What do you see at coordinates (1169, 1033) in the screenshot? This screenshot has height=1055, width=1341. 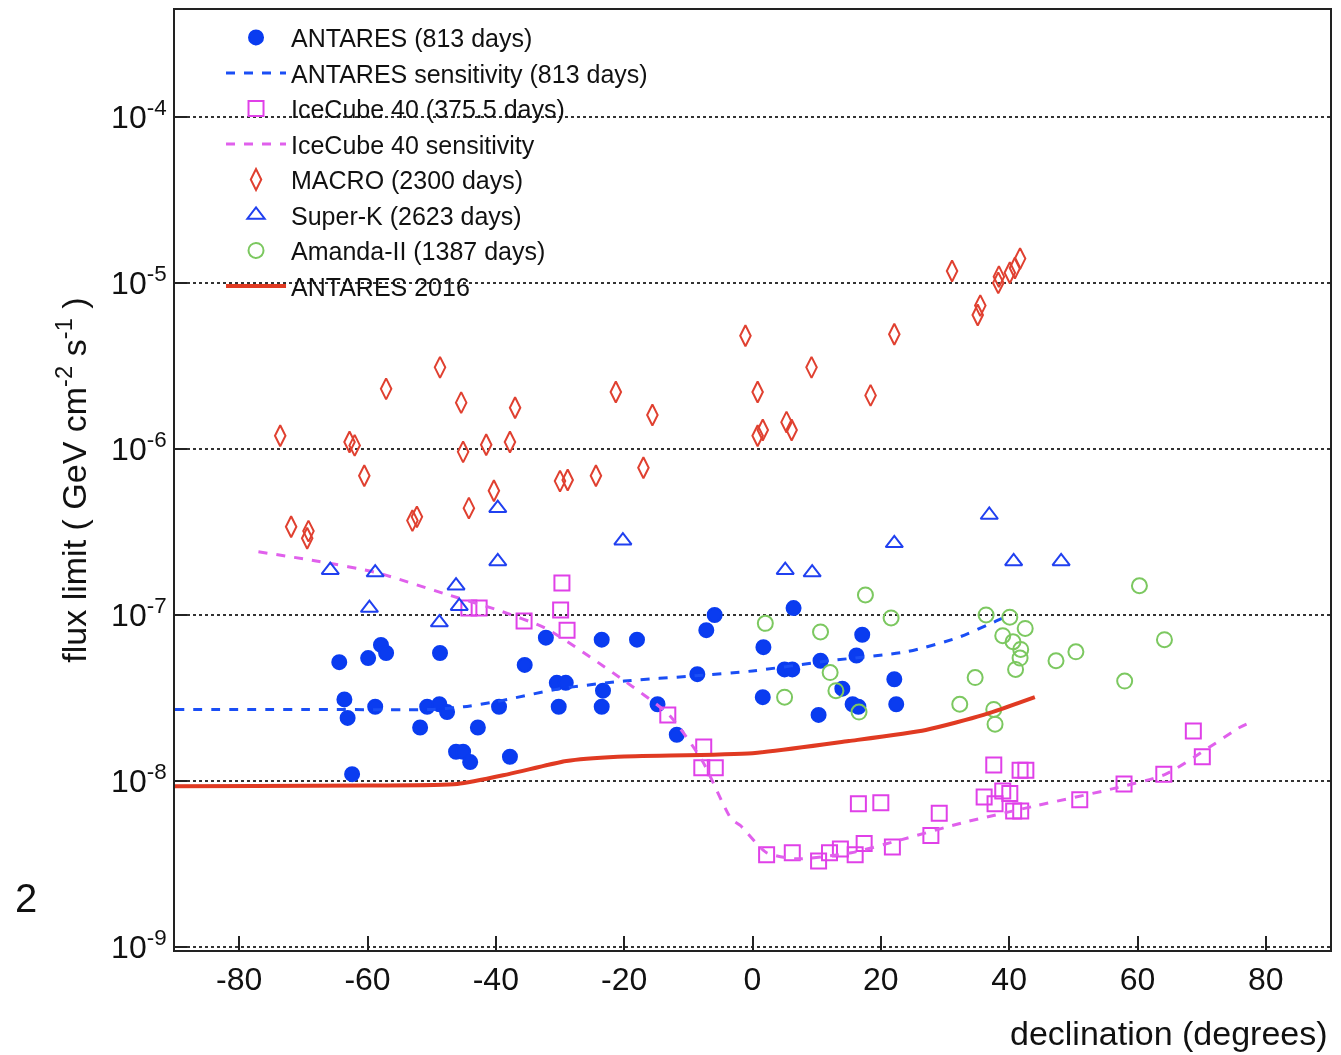 I see `x-axis-title: declination (degrees)` at bounding box center [1169, 1033].